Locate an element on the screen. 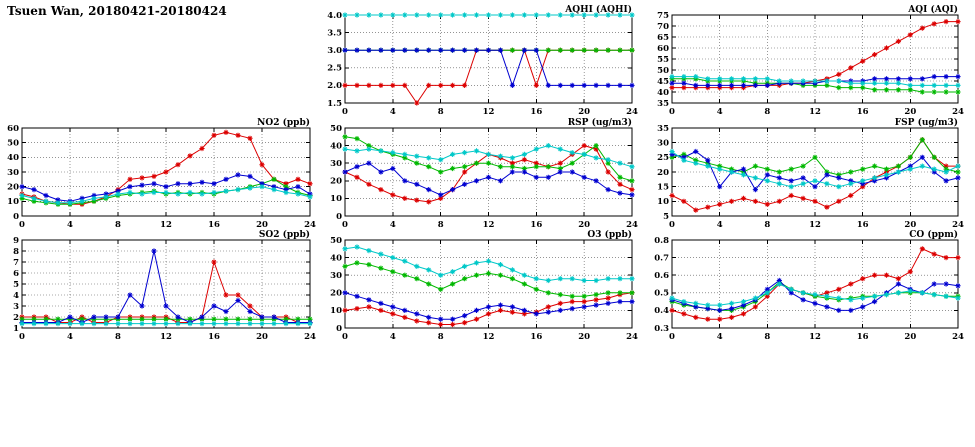  y-tick-label: 30 is located at coordinates (336, 276).